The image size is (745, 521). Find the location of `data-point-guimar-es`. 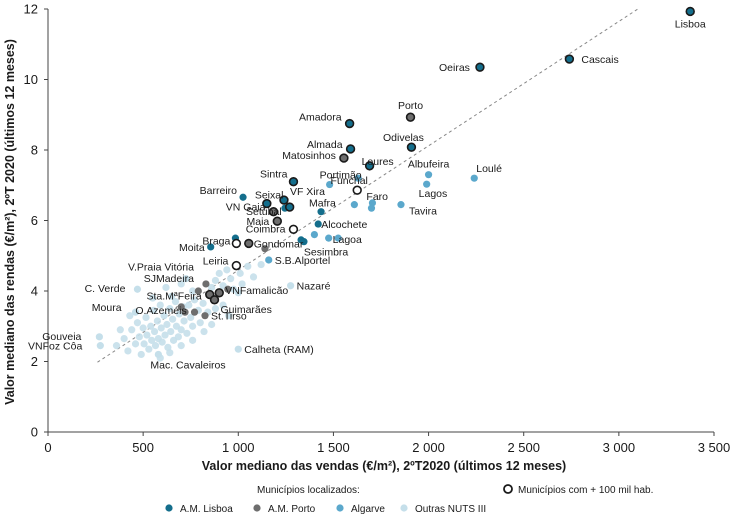

data-point-guimar-es is located at coordinates (214, 300).